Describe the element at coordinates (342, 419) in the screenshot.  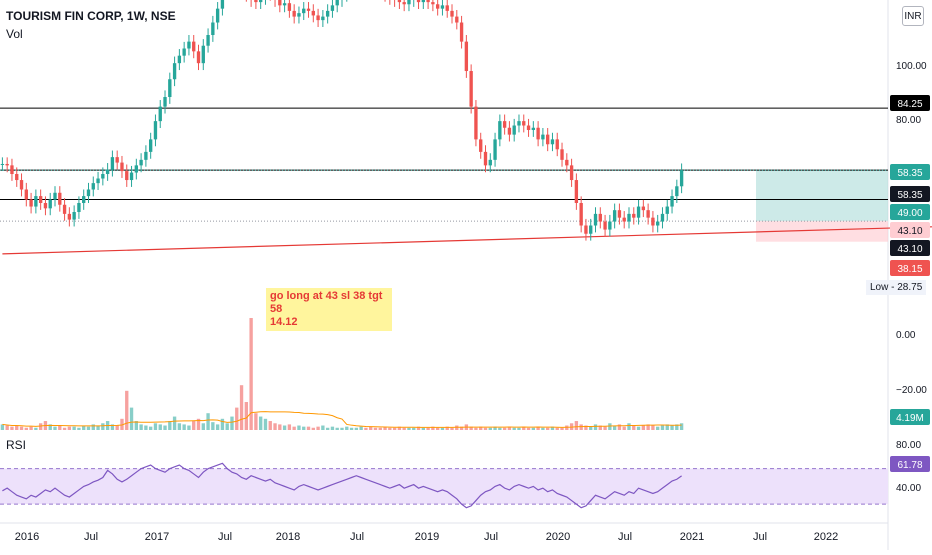
I see `volume-ma-line` at that location.